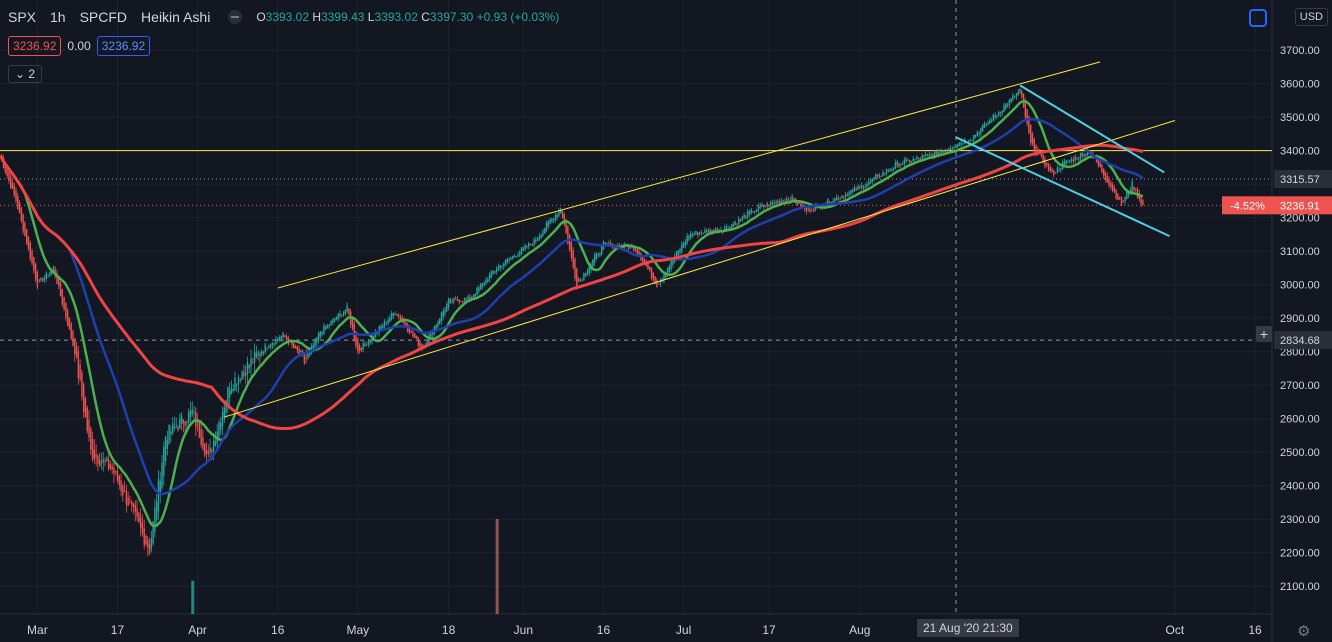  Describe the element at coordinates (644, 630) in the screenshot. I see `time-axis: Mar 17 Apr 16 May 18 Jun 16 Jul 17 Aug Oct 16` at that location.